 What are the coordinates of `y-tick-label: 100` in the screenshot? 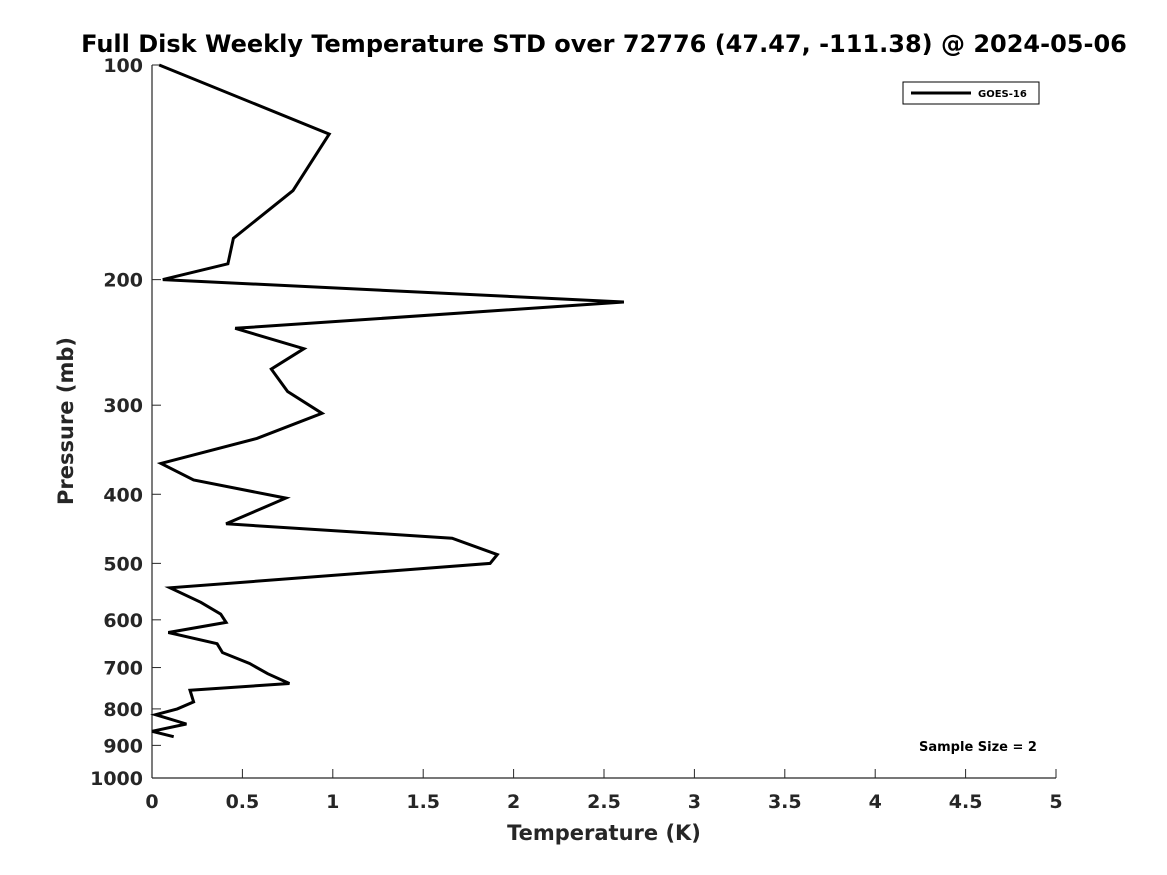 It's located at (123, 66).